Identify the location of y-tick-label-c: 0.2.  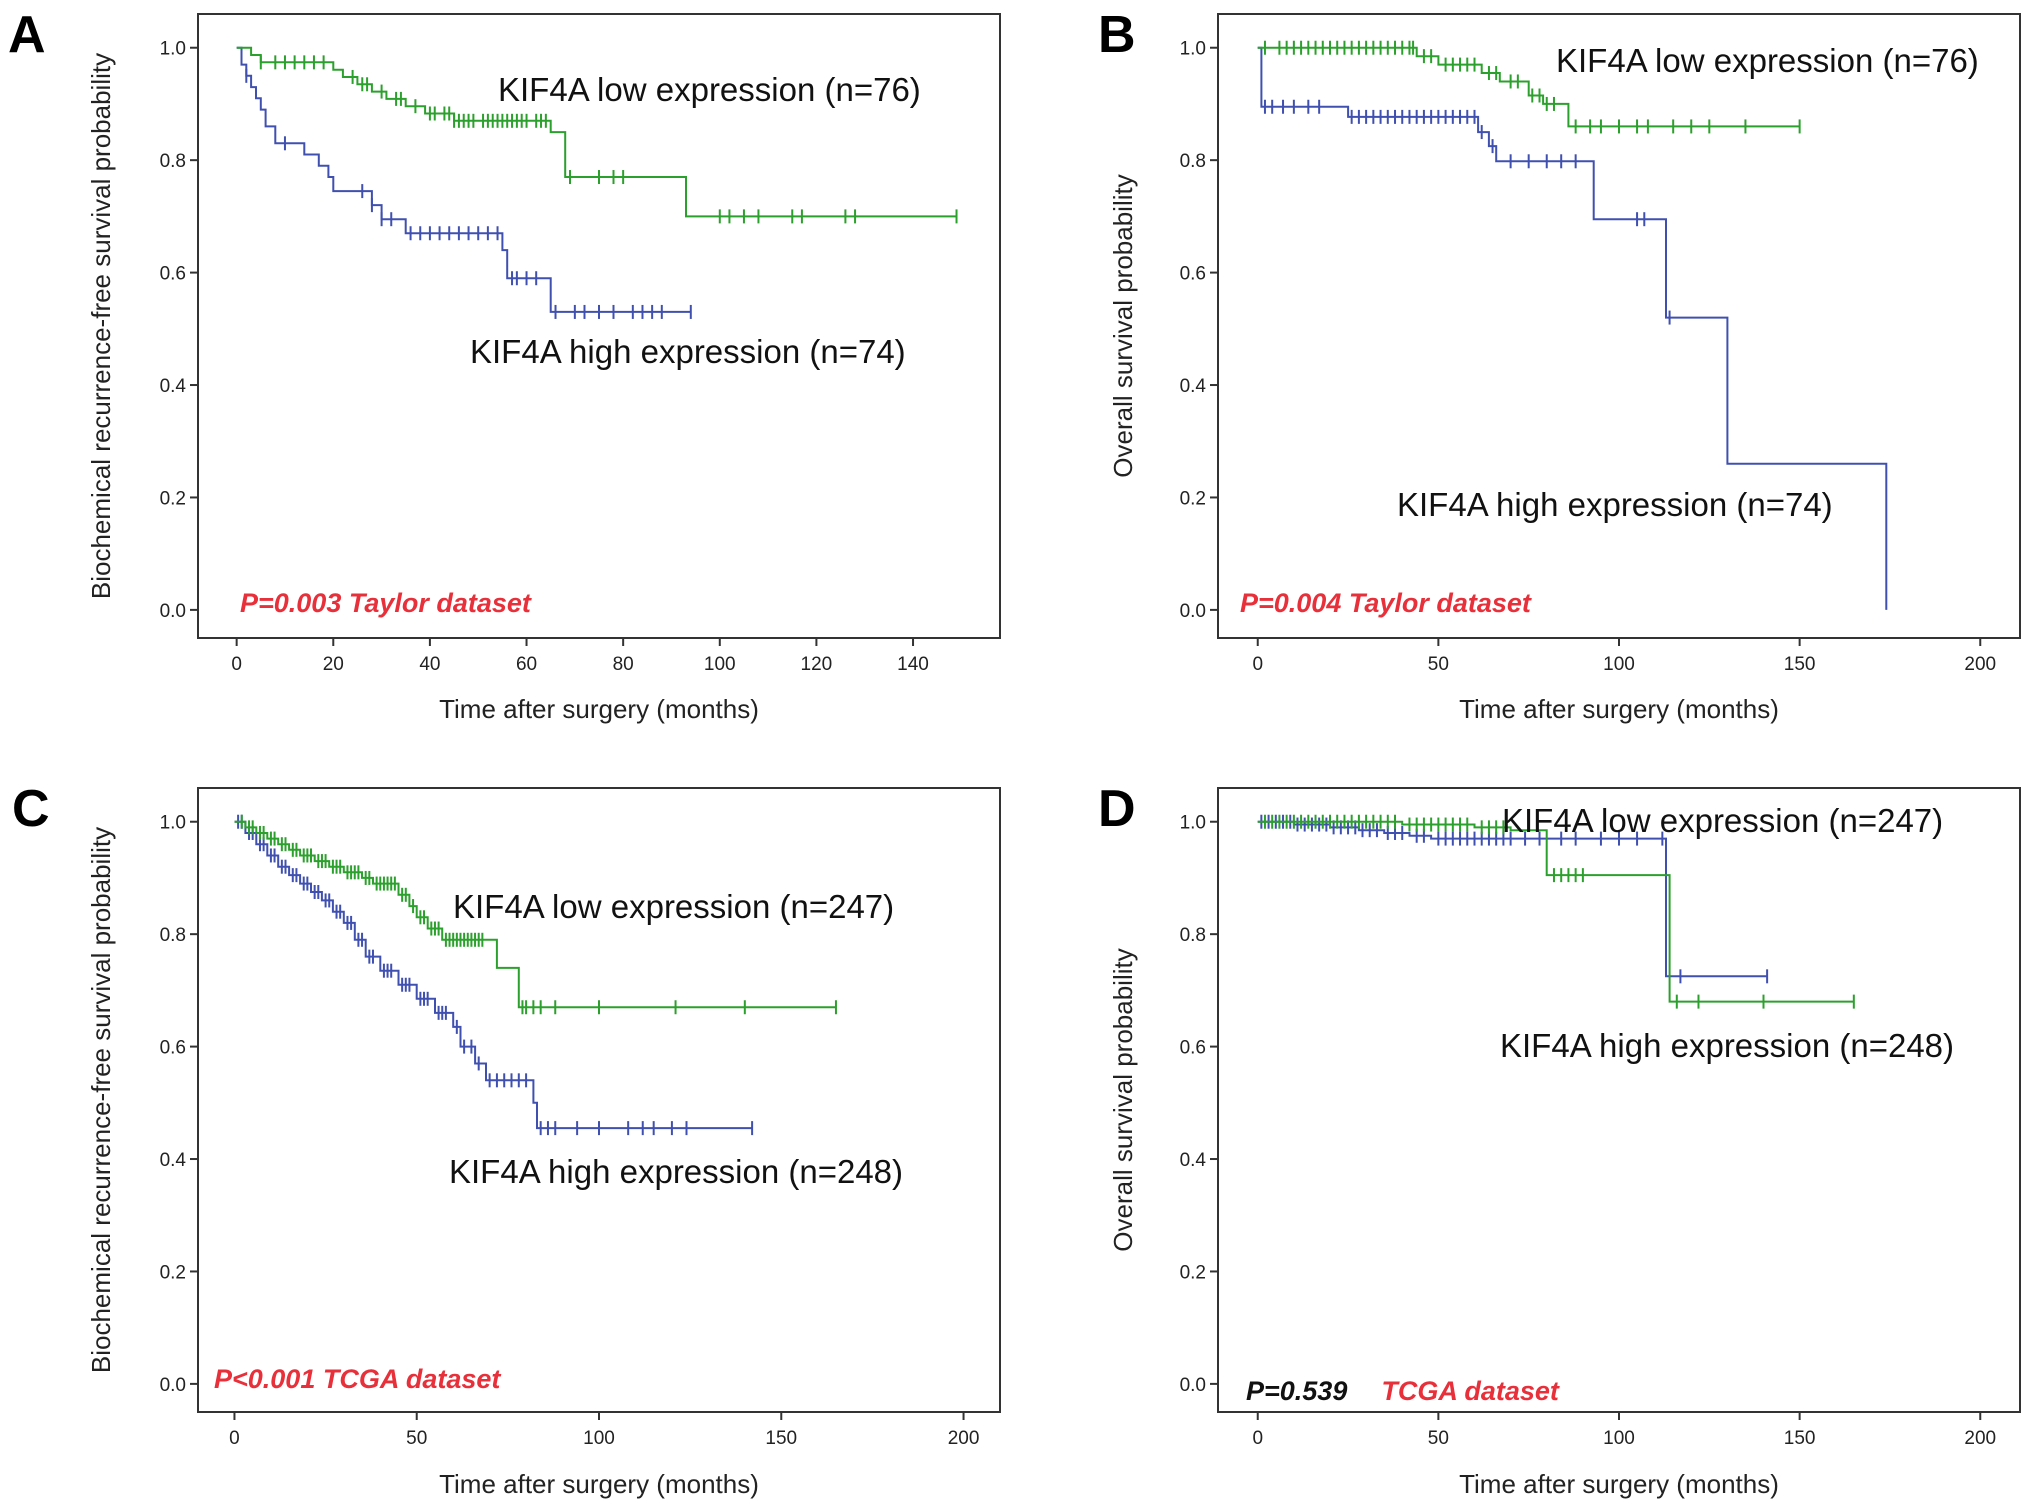
(173, 1272).